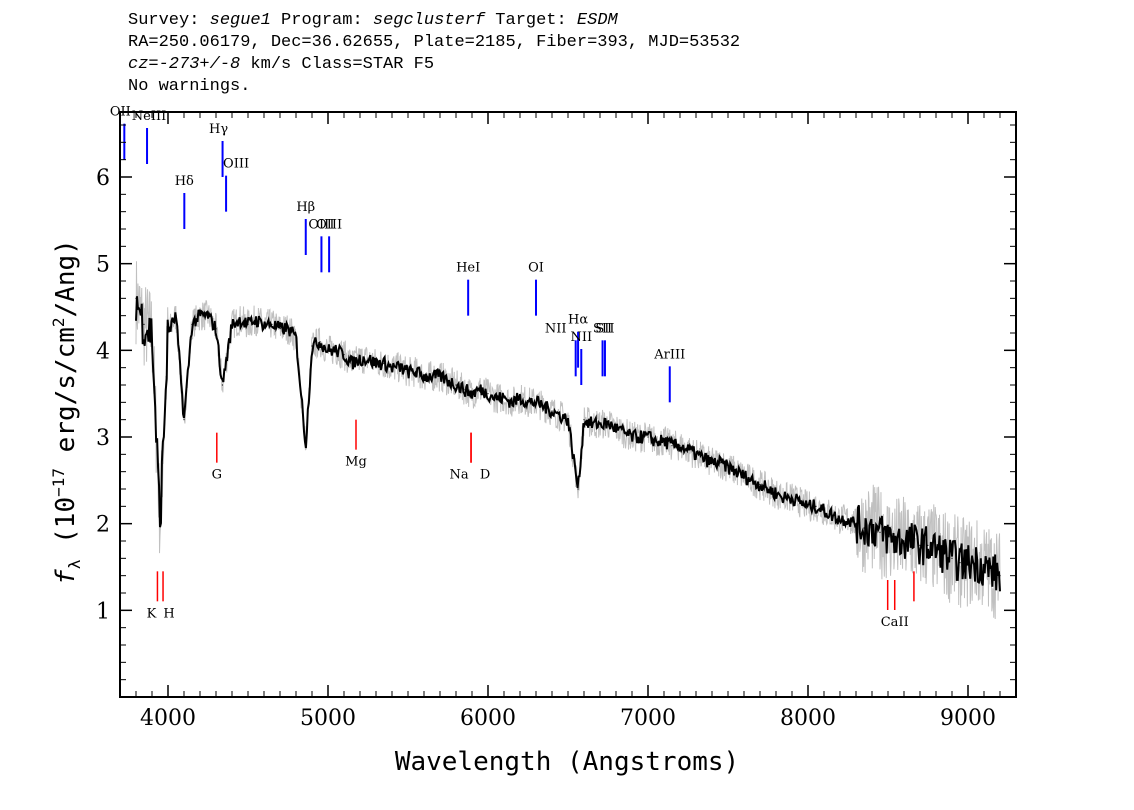 The height and width of the screenshot is (810, 1134). Describe the element at coordinates (58, 482) in the screenshot. I see `y-axis-exp: −17` at that location.